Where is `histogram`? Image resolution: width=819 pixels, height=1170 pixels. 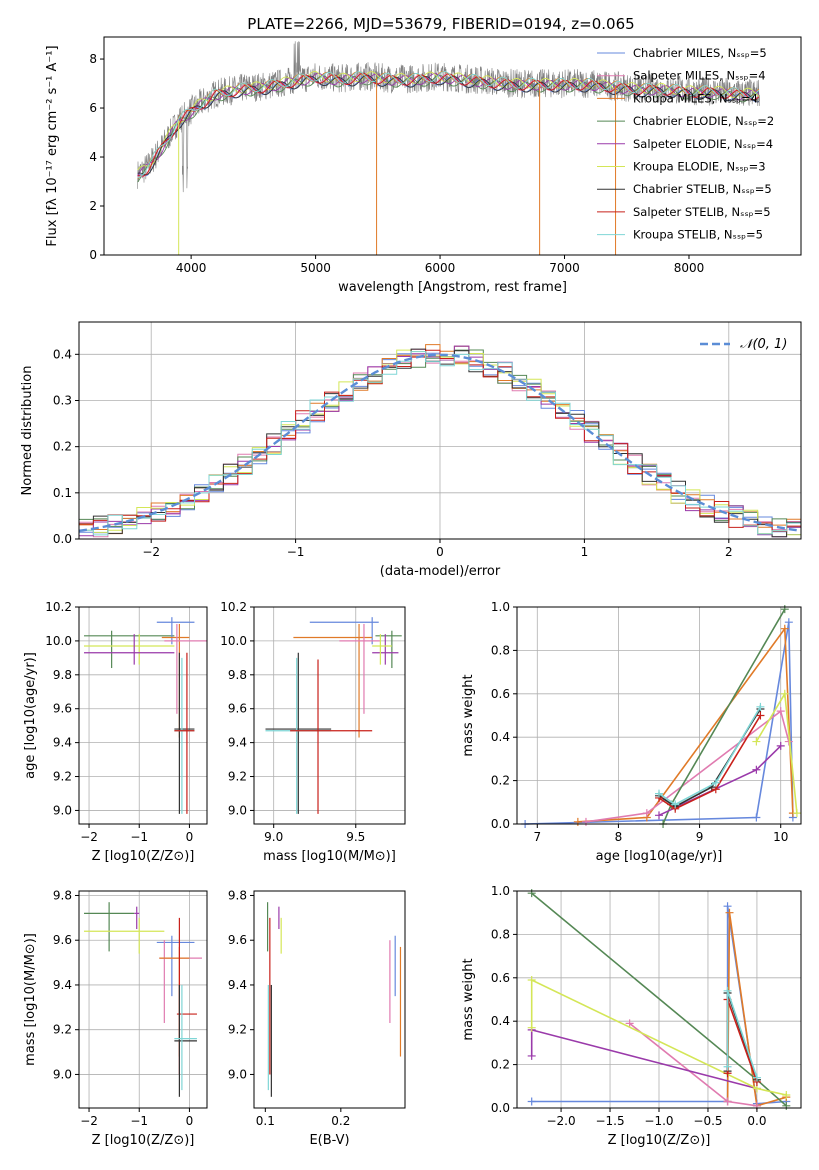
histogram is located at coordinates (440, 444).